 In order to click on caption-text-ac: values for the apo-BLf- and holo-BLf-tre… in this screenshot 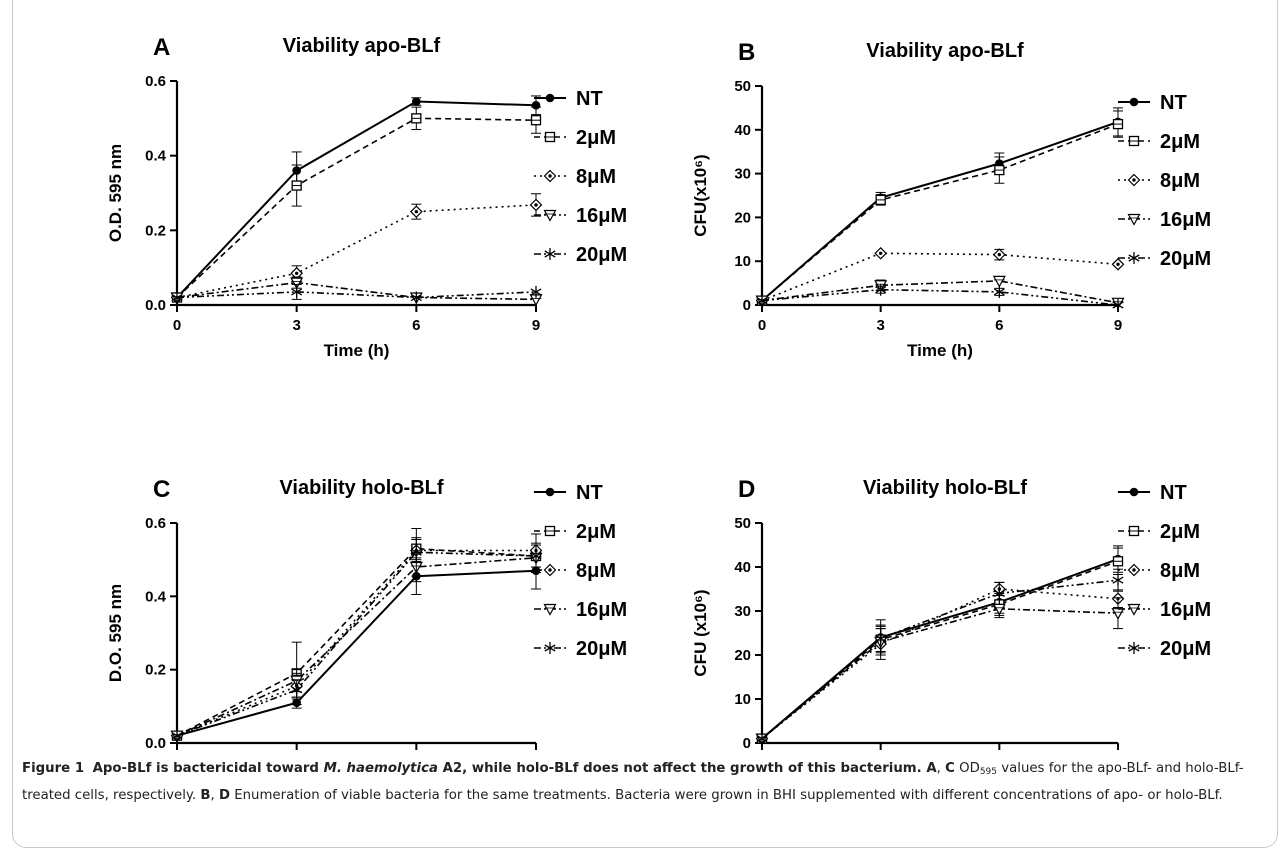, I will do `click(633, 782)`.